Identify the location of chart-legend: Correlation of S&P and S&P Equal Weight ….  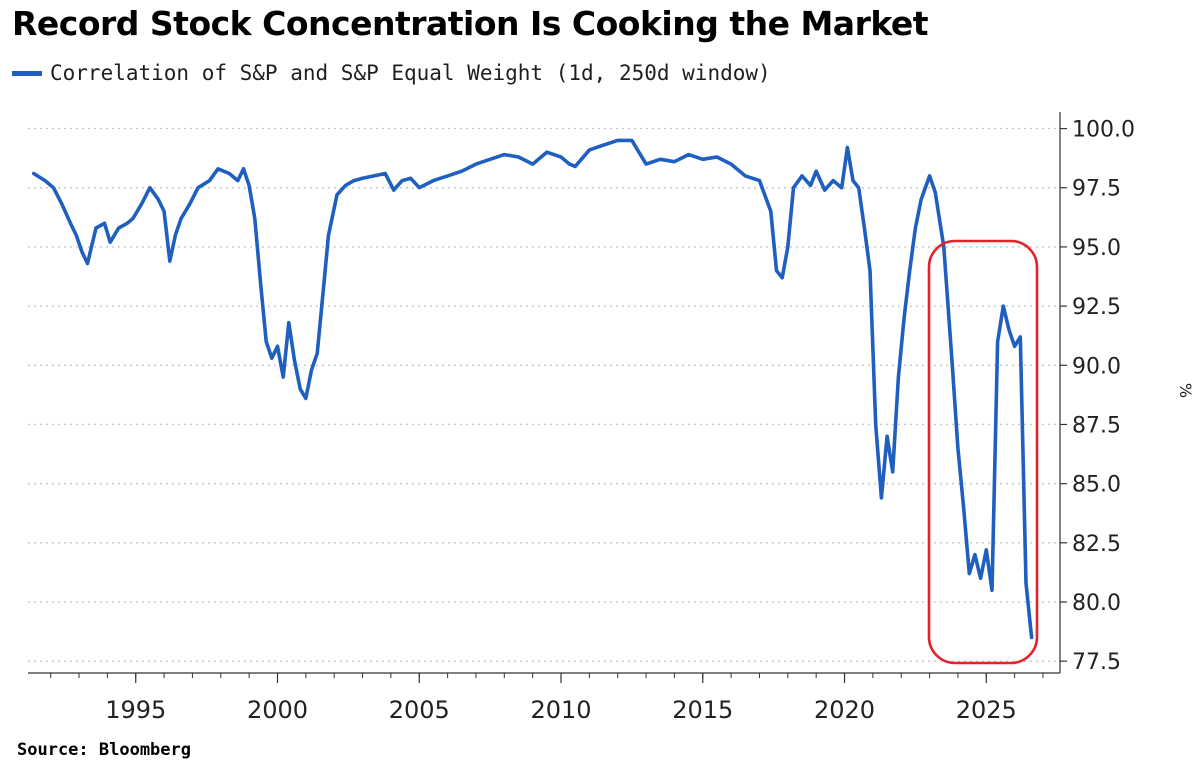
(391, 73).